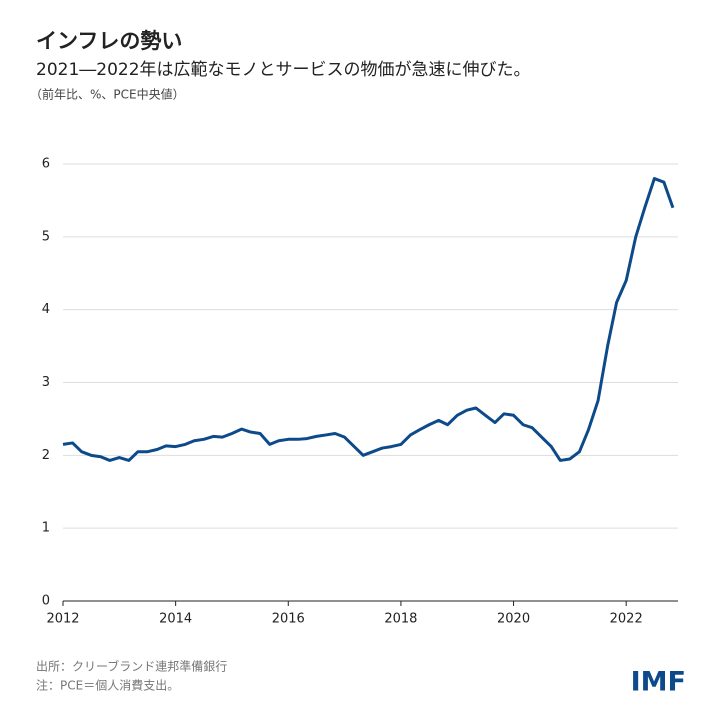  I want to click on x-tick-label: 2014, so click(175, 619).